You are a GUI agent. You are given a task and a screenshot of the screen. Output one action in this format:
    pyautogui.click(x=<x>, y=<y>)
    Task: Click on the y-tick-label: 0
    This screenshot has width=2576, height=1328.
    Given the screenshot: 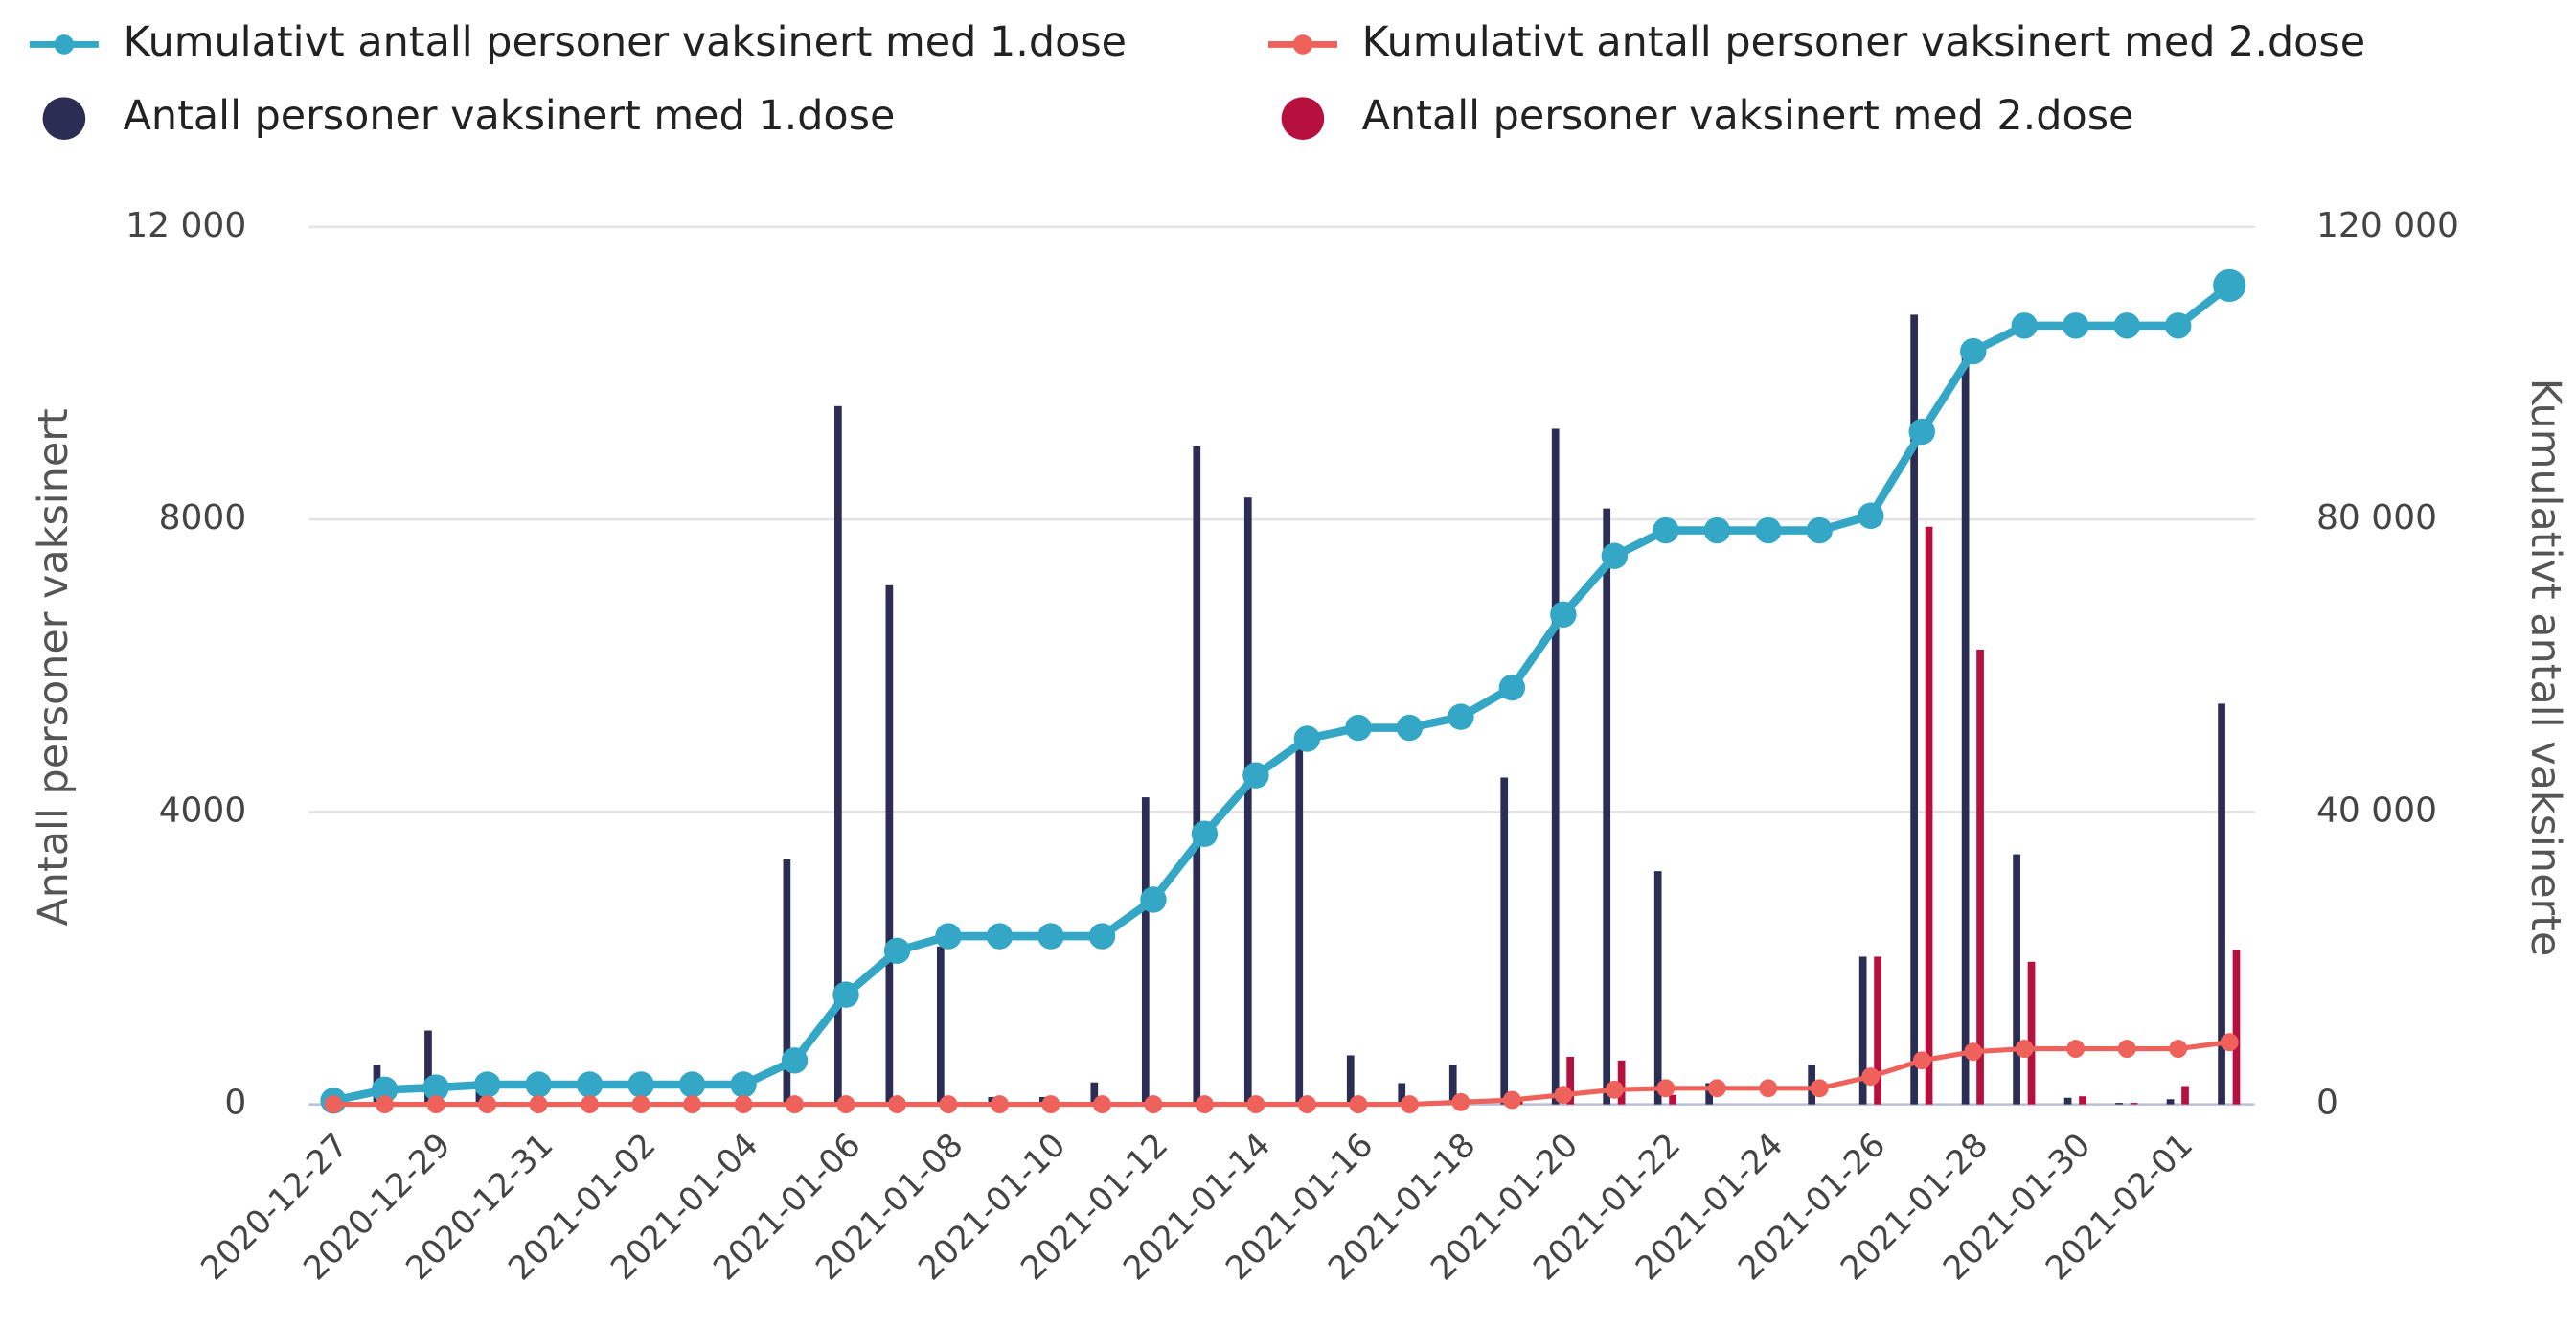 What is the action you would take?
    pyautogui.click(x=235, y=1103)
    